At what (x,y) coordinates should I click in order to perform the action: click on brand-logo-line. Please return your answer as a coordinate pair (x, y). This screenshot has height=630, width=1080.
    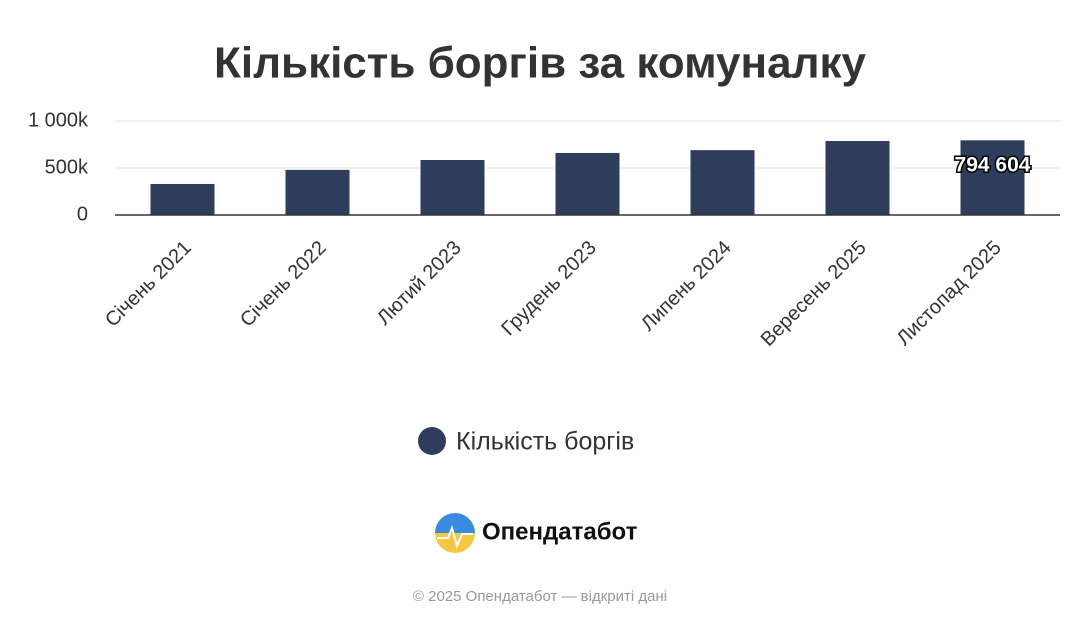
    Looking at the image, I should click on (455, 537).